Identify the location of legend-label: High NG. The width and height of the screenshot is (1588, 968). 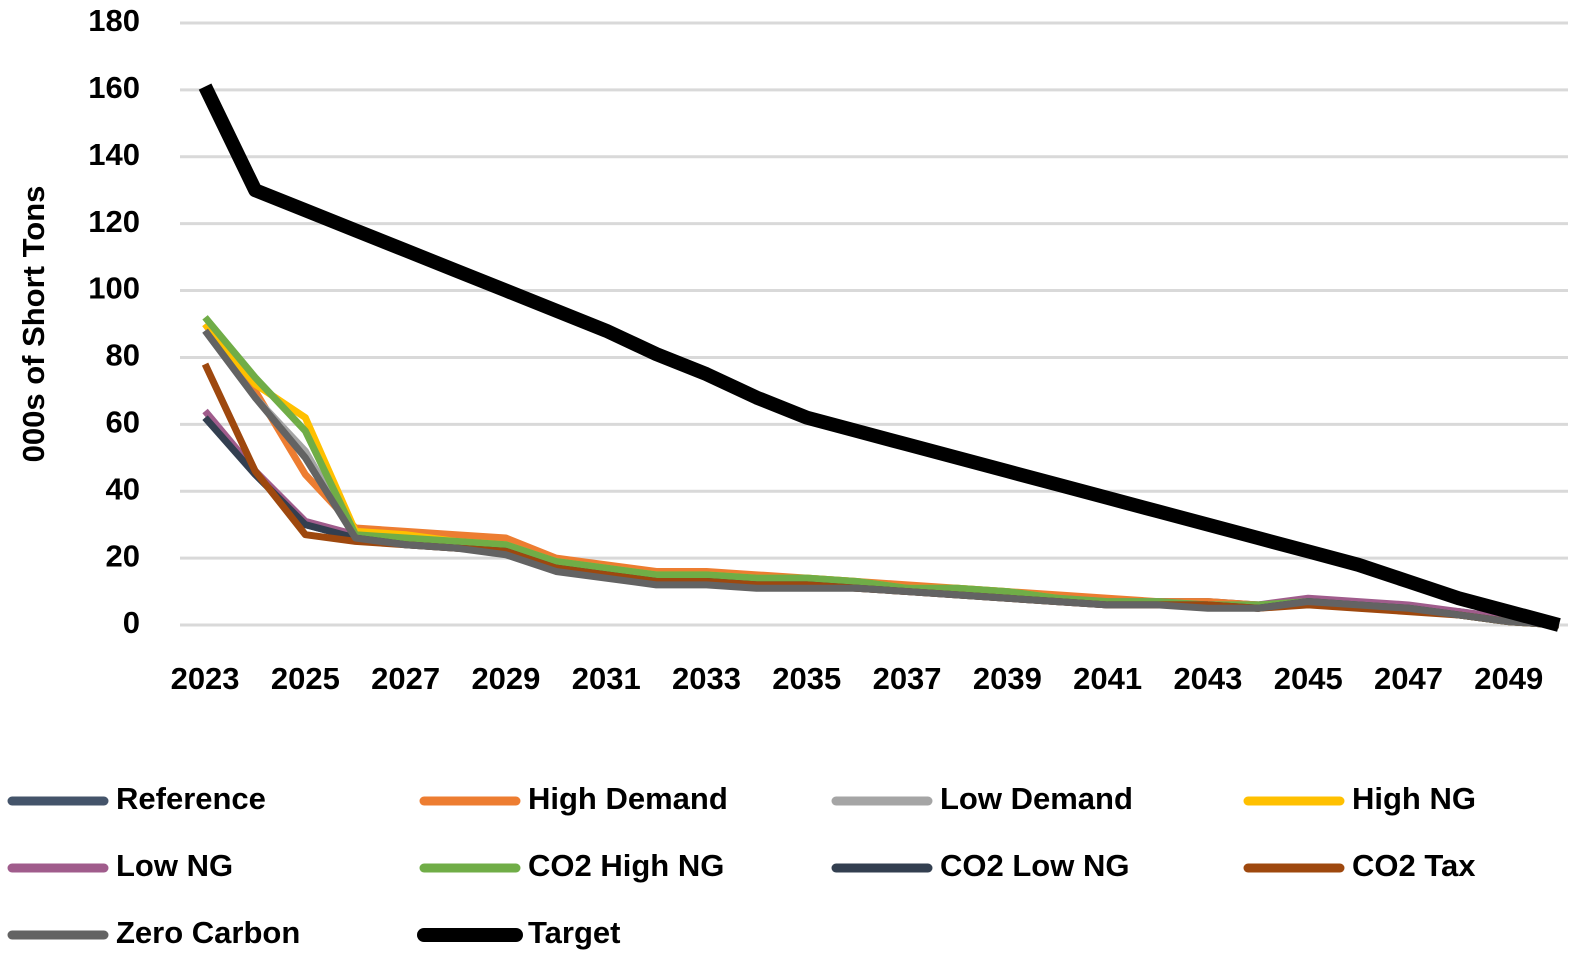
(1414, 798).